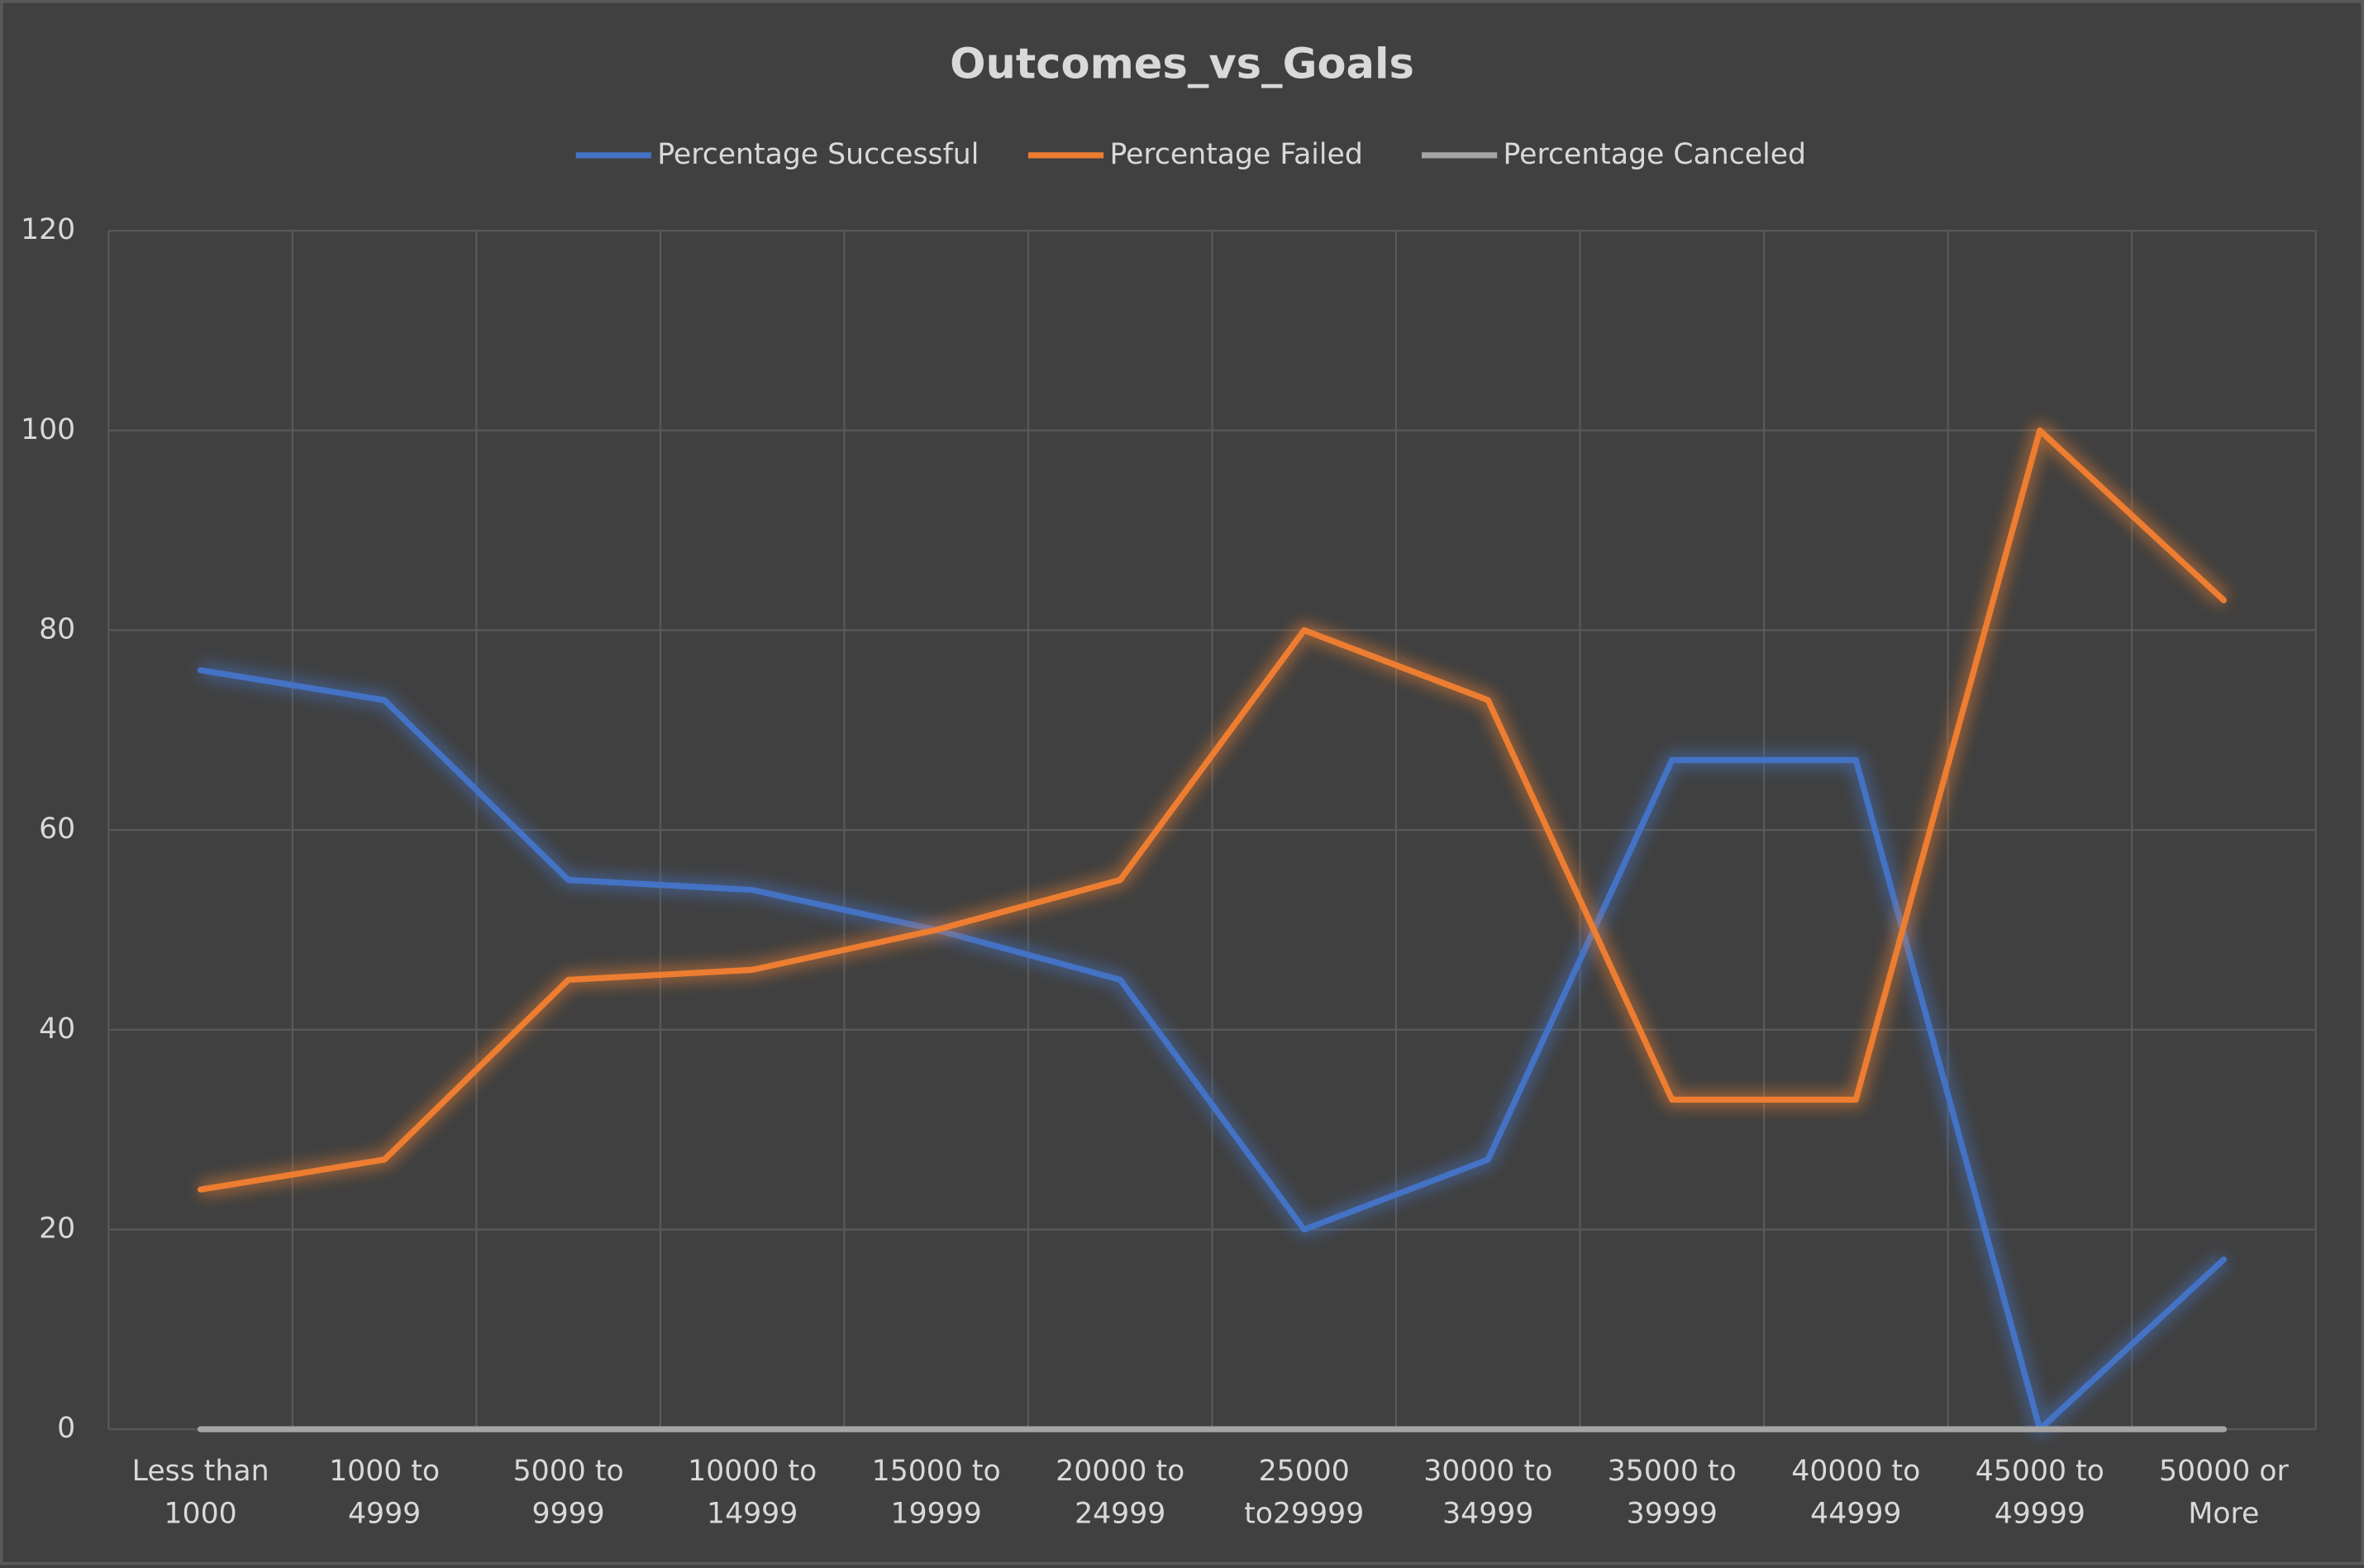 The height and width of the screenshot is (1568, 2364). I want to click on x-tick-label-box: 10000 to 14999, so click(752, 1493).